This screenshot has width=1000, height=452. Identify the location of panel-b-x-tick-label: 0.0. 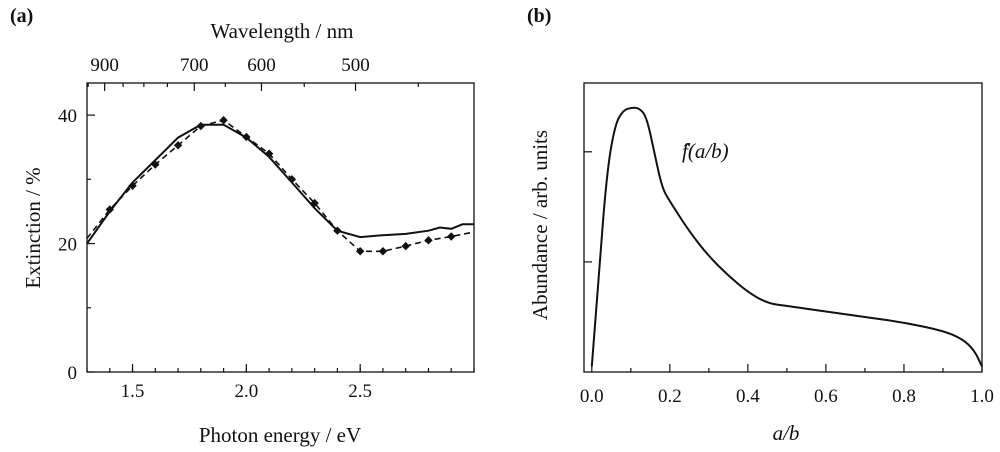
(592, 396).